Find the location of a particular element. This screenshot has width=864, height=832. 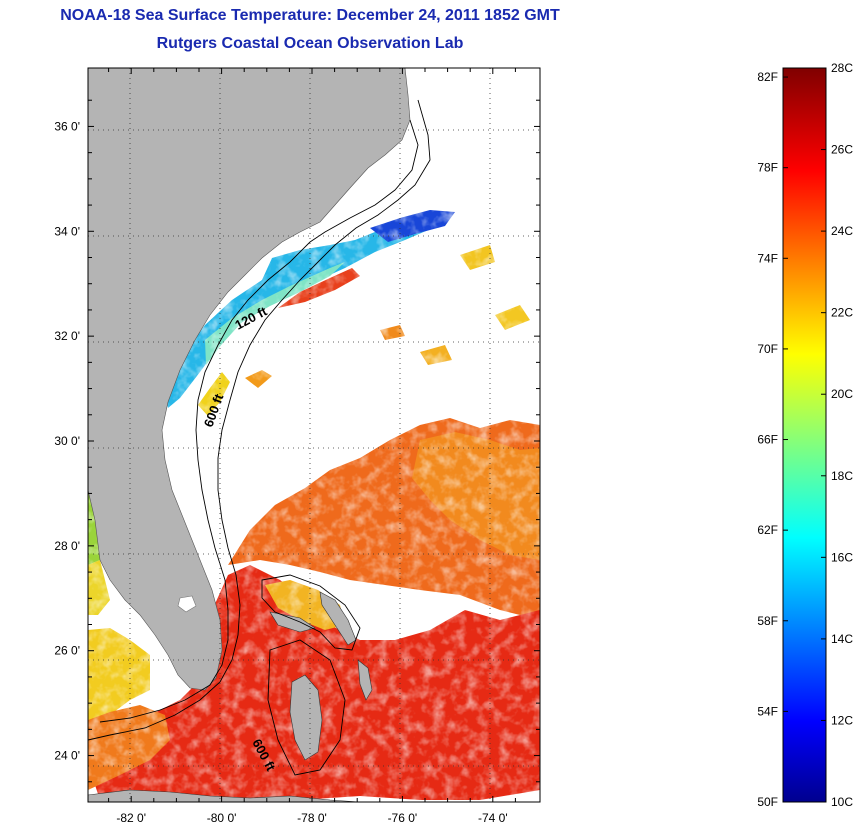

map-subtitle: Rutgers Coastal Ocean Observation Lab is located at coordinates (310, 43).